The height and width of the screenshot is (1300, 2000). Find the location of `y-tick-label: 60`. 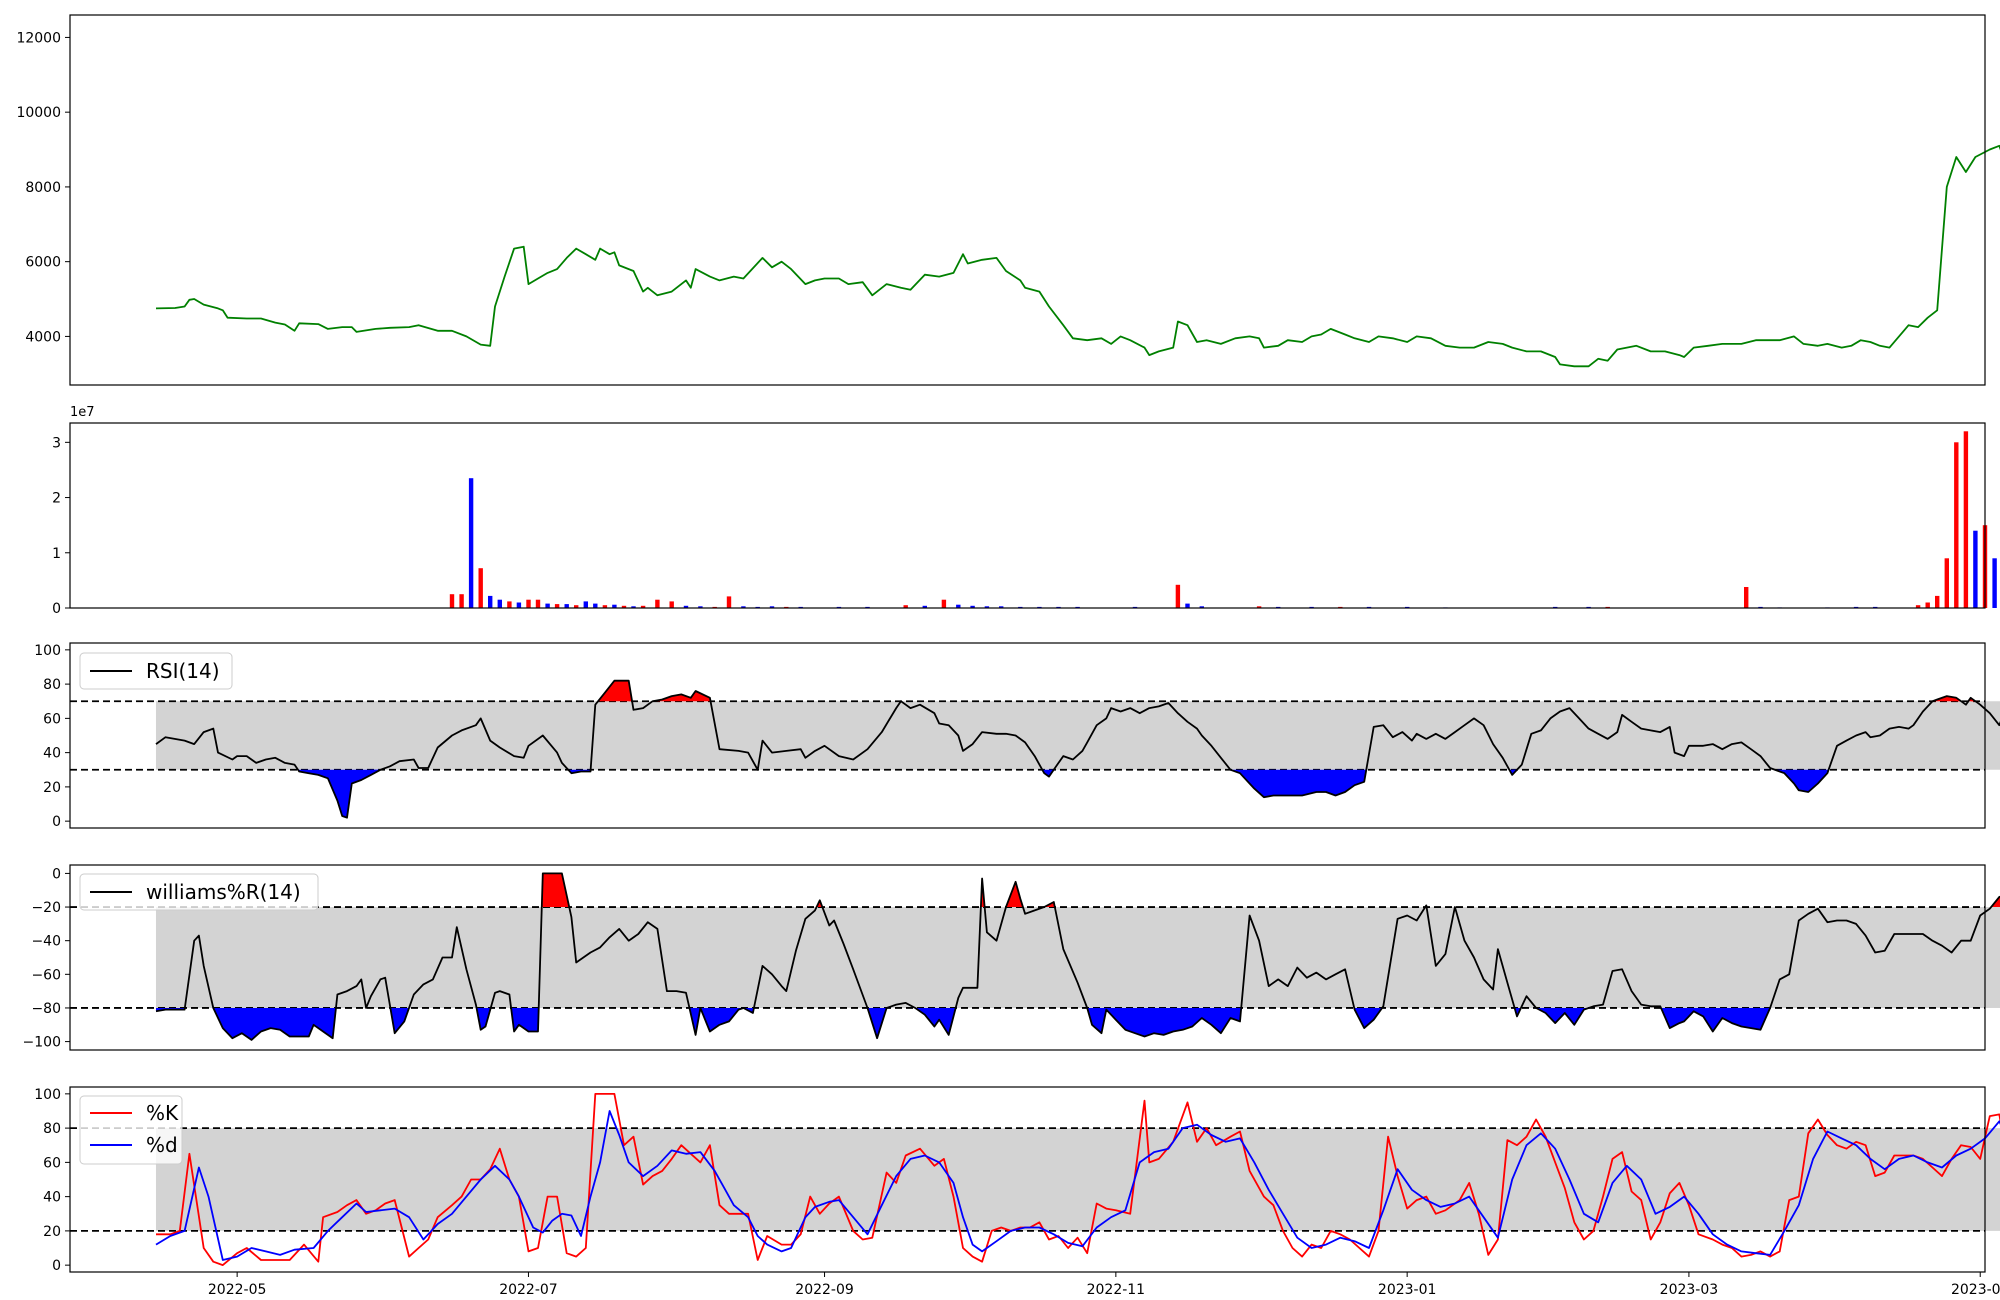

y-tick-label: 60 is located at coordinates (52, 719).